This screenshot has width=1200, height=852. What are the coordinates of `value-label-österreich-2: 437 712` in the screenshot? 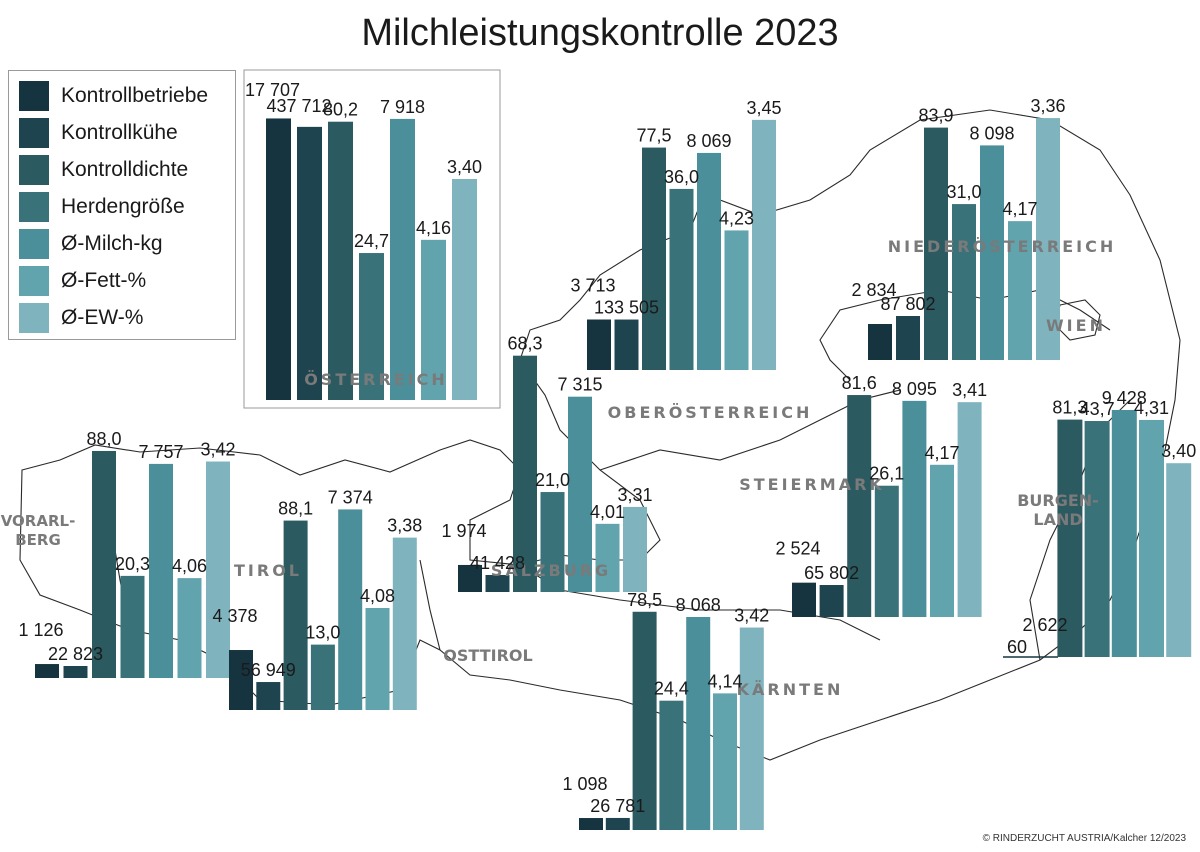 It's located at (298, 106).